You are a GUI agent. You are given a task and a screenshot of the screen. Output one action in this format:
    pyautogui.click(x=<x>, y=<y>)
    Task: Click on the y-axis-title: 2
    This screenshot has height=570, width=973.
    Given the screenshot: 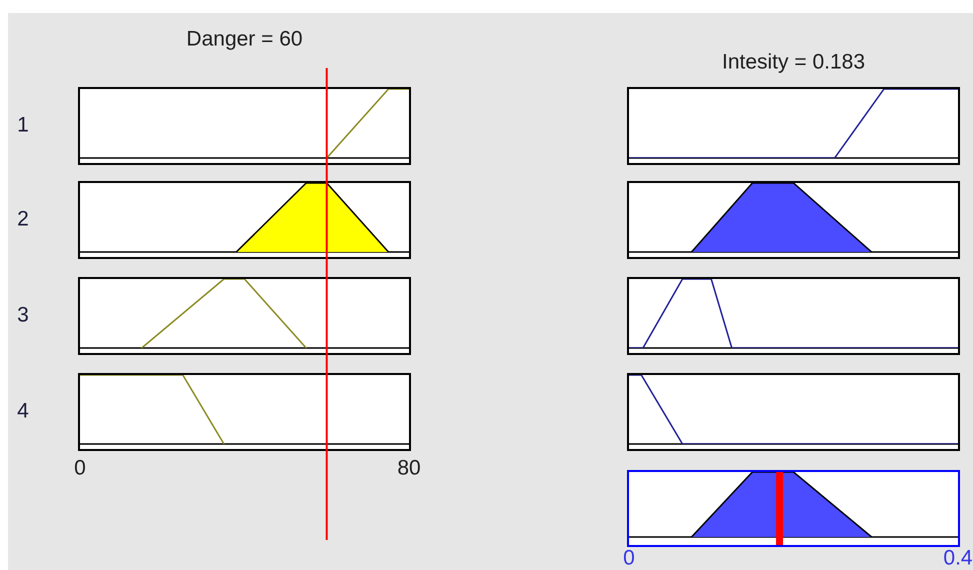 What is the action you would take?
    pyautogui.click(x=23, y=218)
    